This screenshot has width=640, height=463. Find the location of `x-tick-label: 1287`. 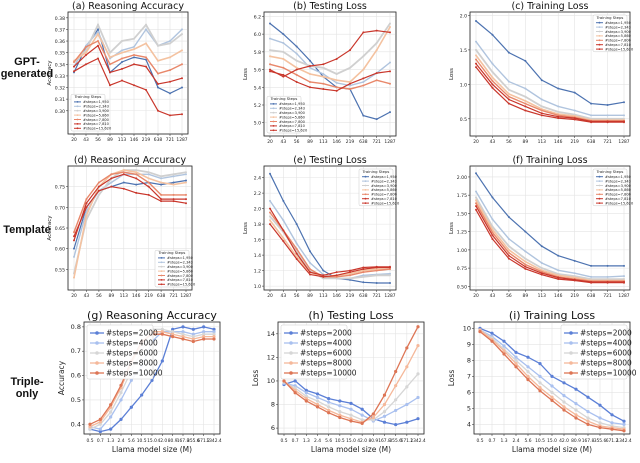

x-tick-label: 1287 is located at coordinates (181, 140).